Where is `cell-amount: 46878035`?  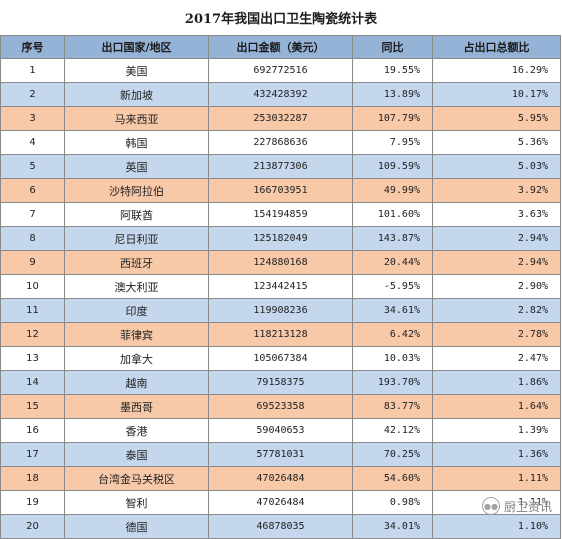 cell-amount: 46878035 is located at coordinates (280, 526).